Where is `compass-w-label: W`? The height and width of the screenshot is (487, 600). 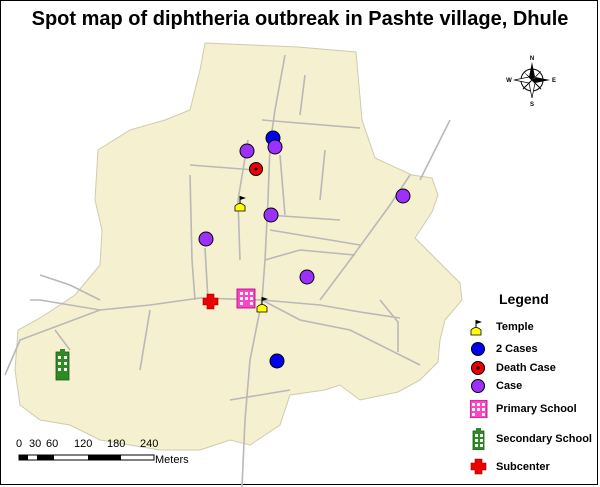 compass-w-label: W is located at coordinates (509, 81).